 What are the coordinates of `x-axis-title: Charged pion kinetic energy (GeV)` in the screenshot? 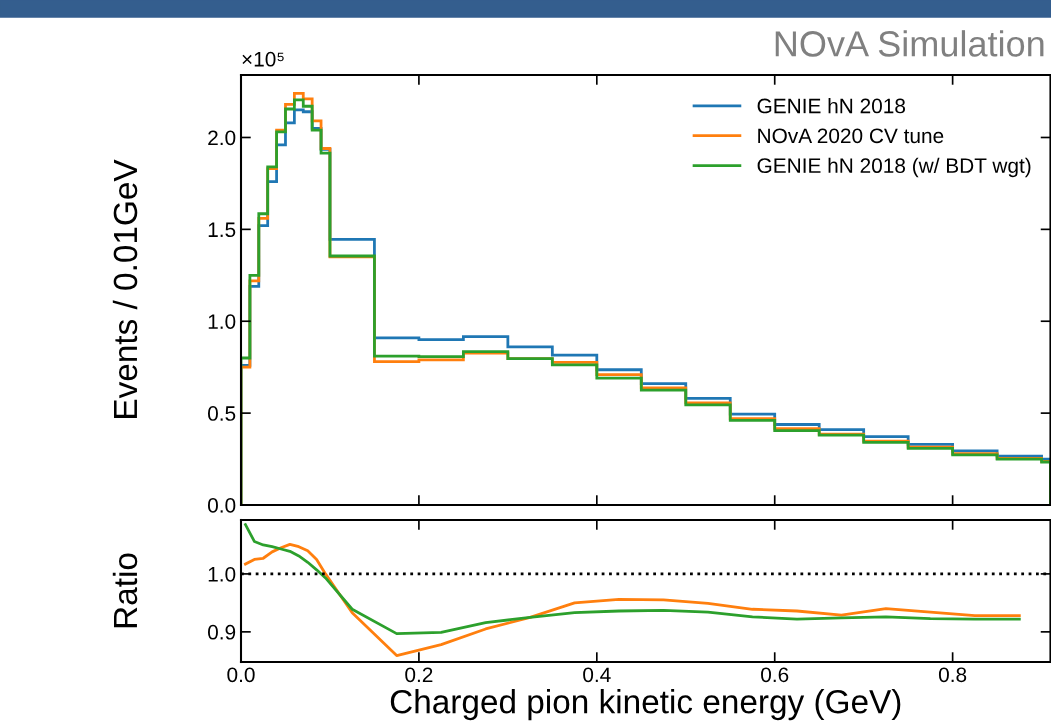 It's located at (645, 705).